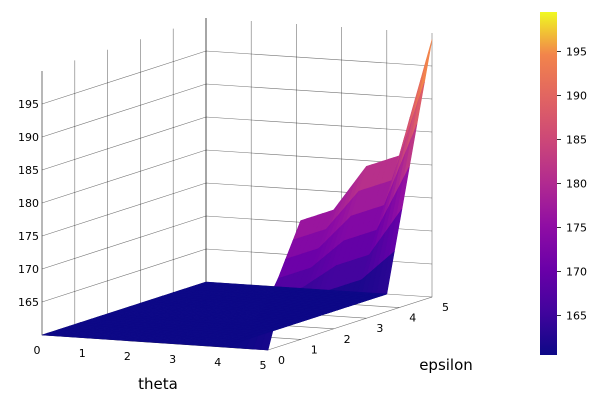  What do you see at coordinates (379, 328) in the screenshot?
I see `y-tick-label: 3` at bounding box center [379, 328].